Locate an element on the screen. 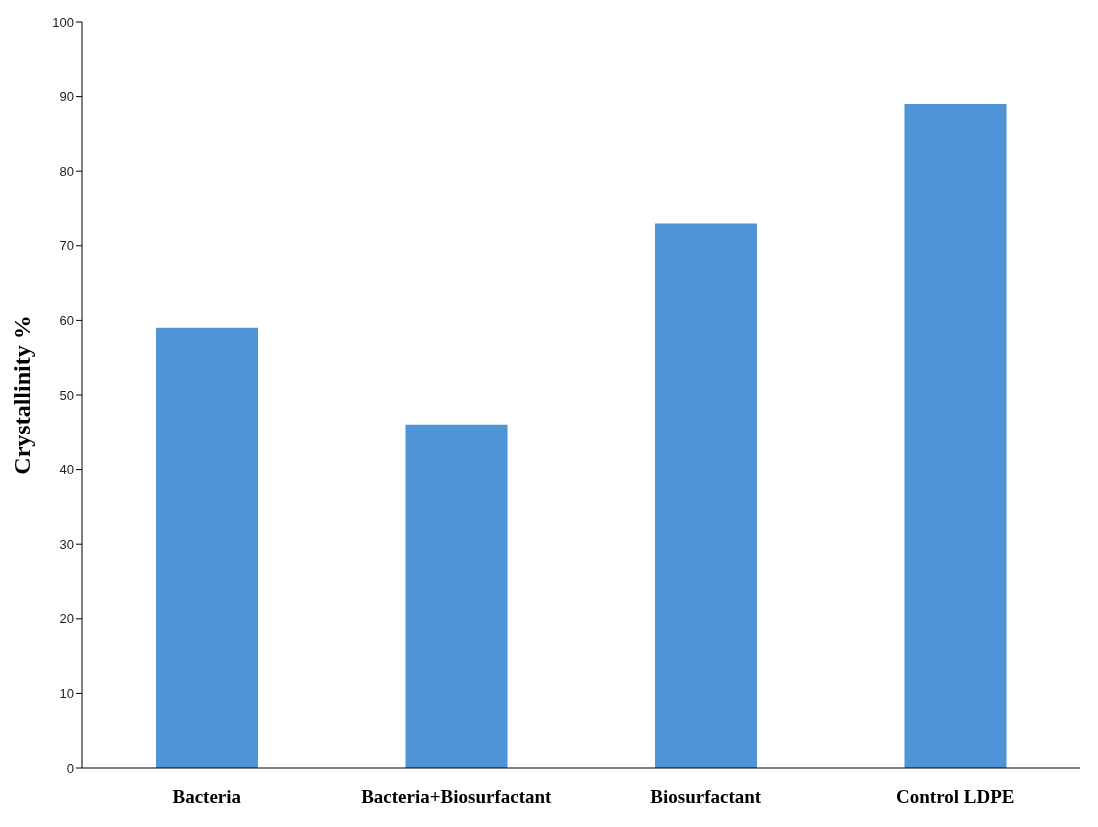 The height and width of the screenshot is (827, 1098). y-tick-label: 60 is located at coordinates (66, 321).